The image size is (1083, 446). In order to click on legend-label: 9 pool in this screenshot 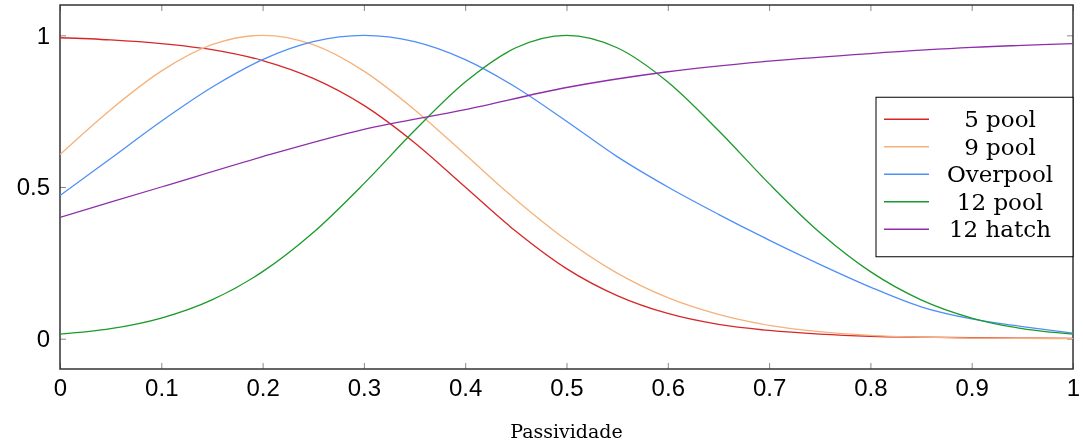, I will do `click(1000, 146)`.